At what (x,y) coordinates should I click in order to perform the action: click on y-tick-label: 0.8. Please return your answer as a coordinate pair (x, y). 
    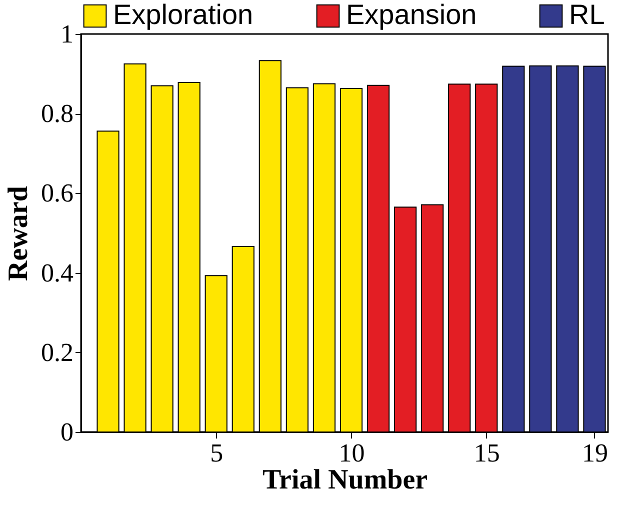
    Looking at the image, I should click on (57, 113).